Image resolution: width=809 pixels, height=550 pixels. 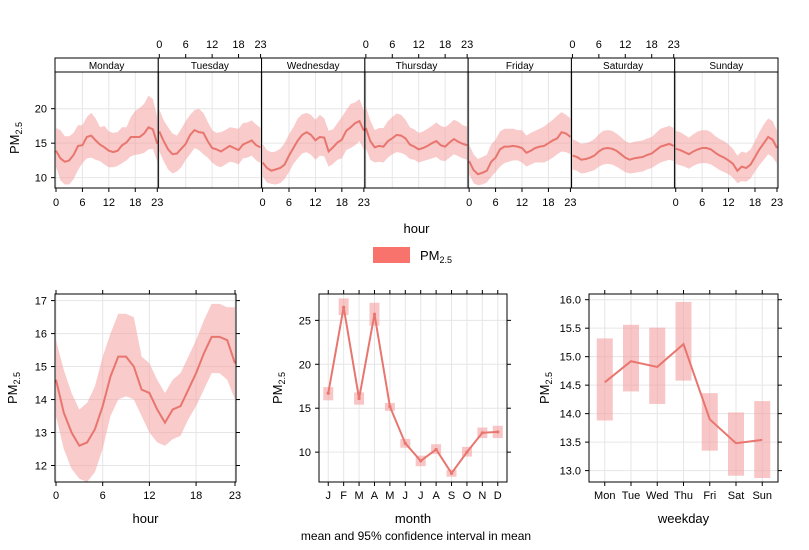 I want to click on x-axis-label: hour, so click(x=416, y=228).